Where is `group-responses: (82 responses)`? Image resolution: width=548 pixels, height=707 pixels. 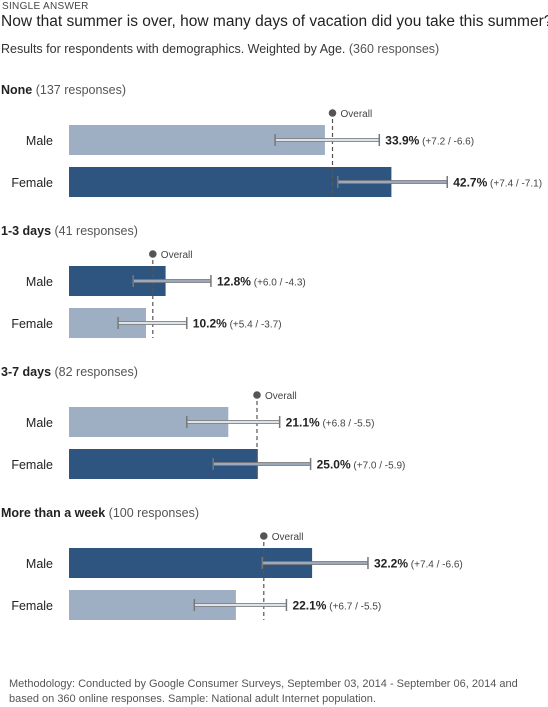
group-responses: (82 responses) is located at coordinates (94, 372).